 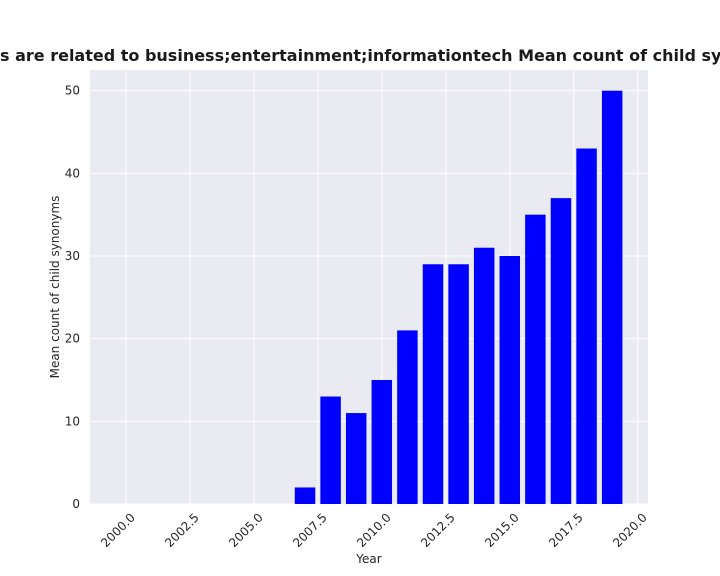 I want to click on bar-2010, so click(x=382, y=442).